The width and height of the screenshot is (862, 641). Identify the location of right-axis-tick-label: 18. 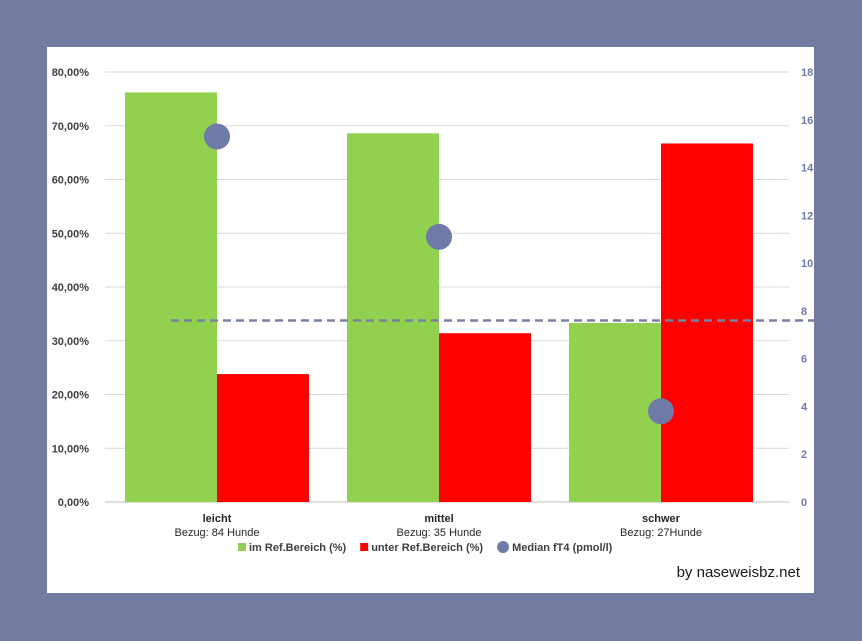
(807, 73).